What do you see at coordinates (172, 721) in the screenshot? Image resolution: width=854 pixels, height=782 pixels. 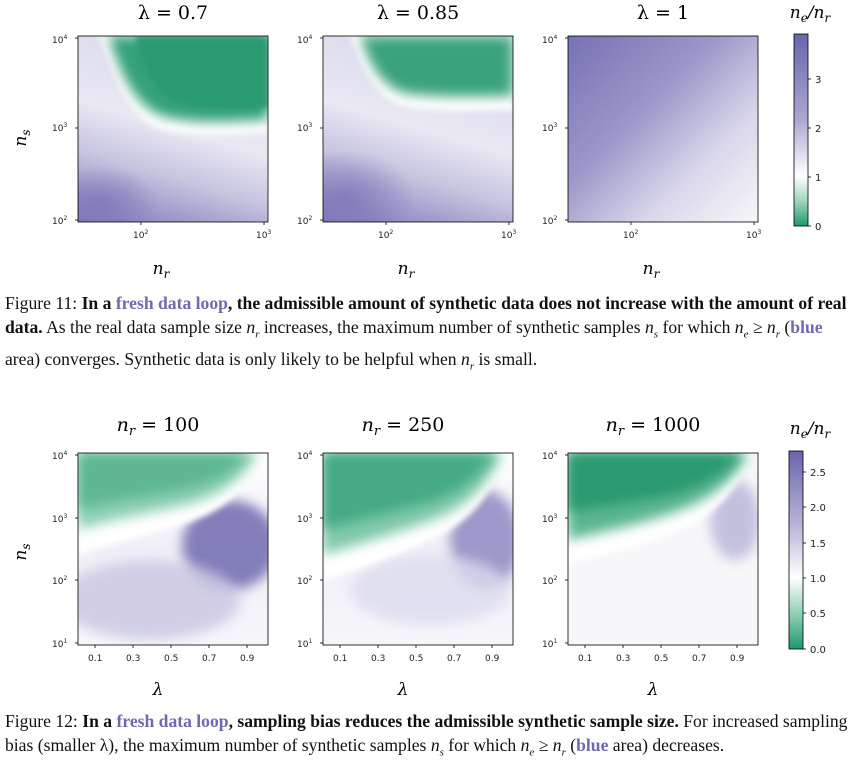 I see `fig12-caption-highlight: fresh data loop` at bounding box center [172, 721].